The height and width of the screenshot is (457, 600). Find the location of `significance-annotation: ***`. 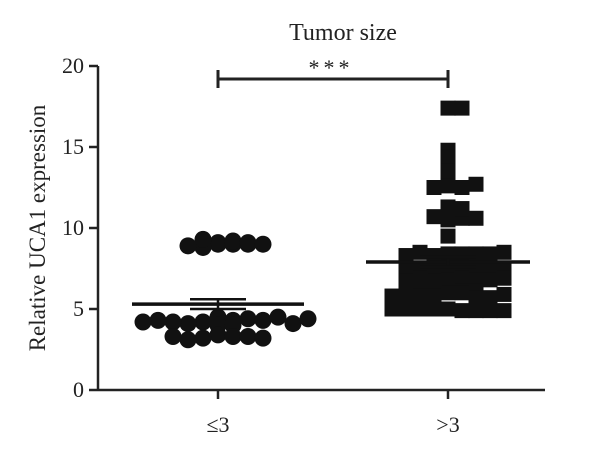

significance-annotation: *** is located at coordinates (333, 71).